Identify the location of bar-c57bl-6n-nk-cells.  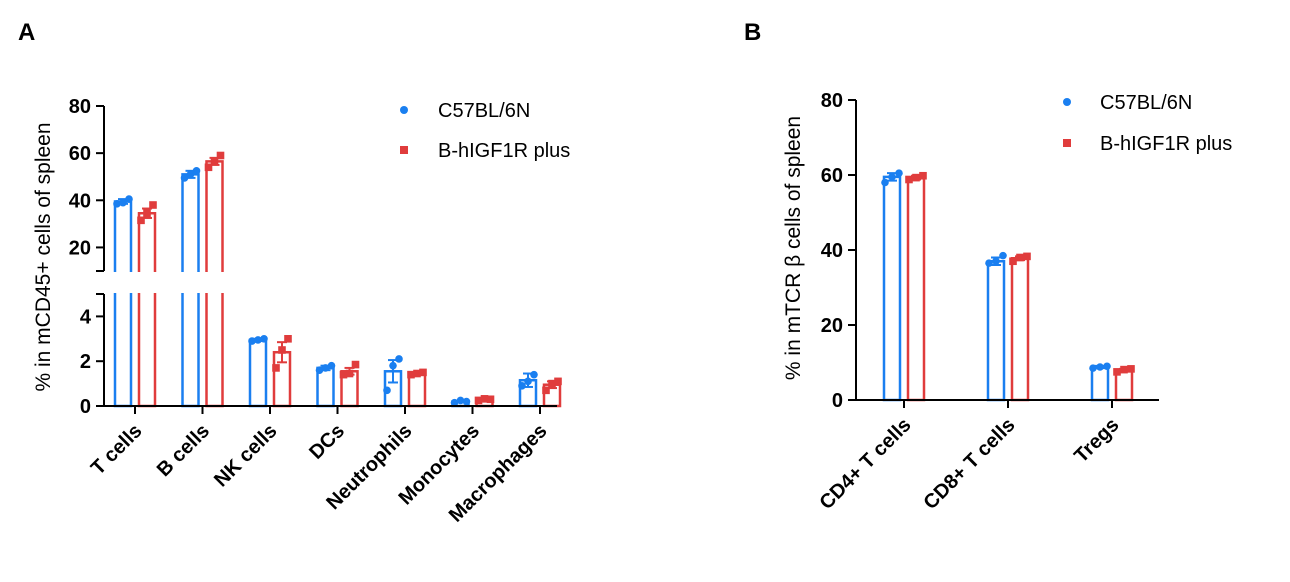
(258, 373).